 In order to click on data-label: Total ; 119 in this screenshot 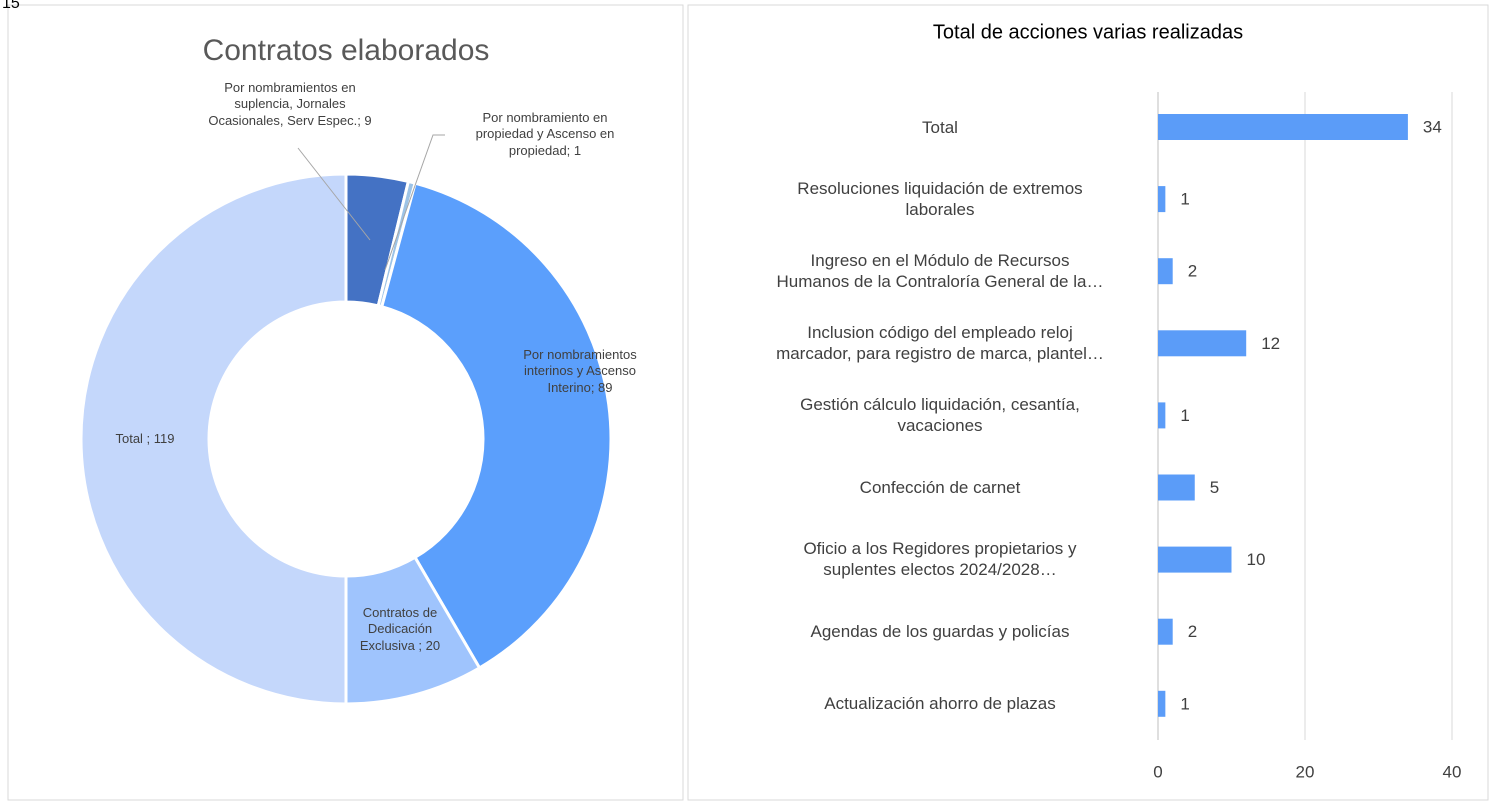, I will do `click(145, 438)`.